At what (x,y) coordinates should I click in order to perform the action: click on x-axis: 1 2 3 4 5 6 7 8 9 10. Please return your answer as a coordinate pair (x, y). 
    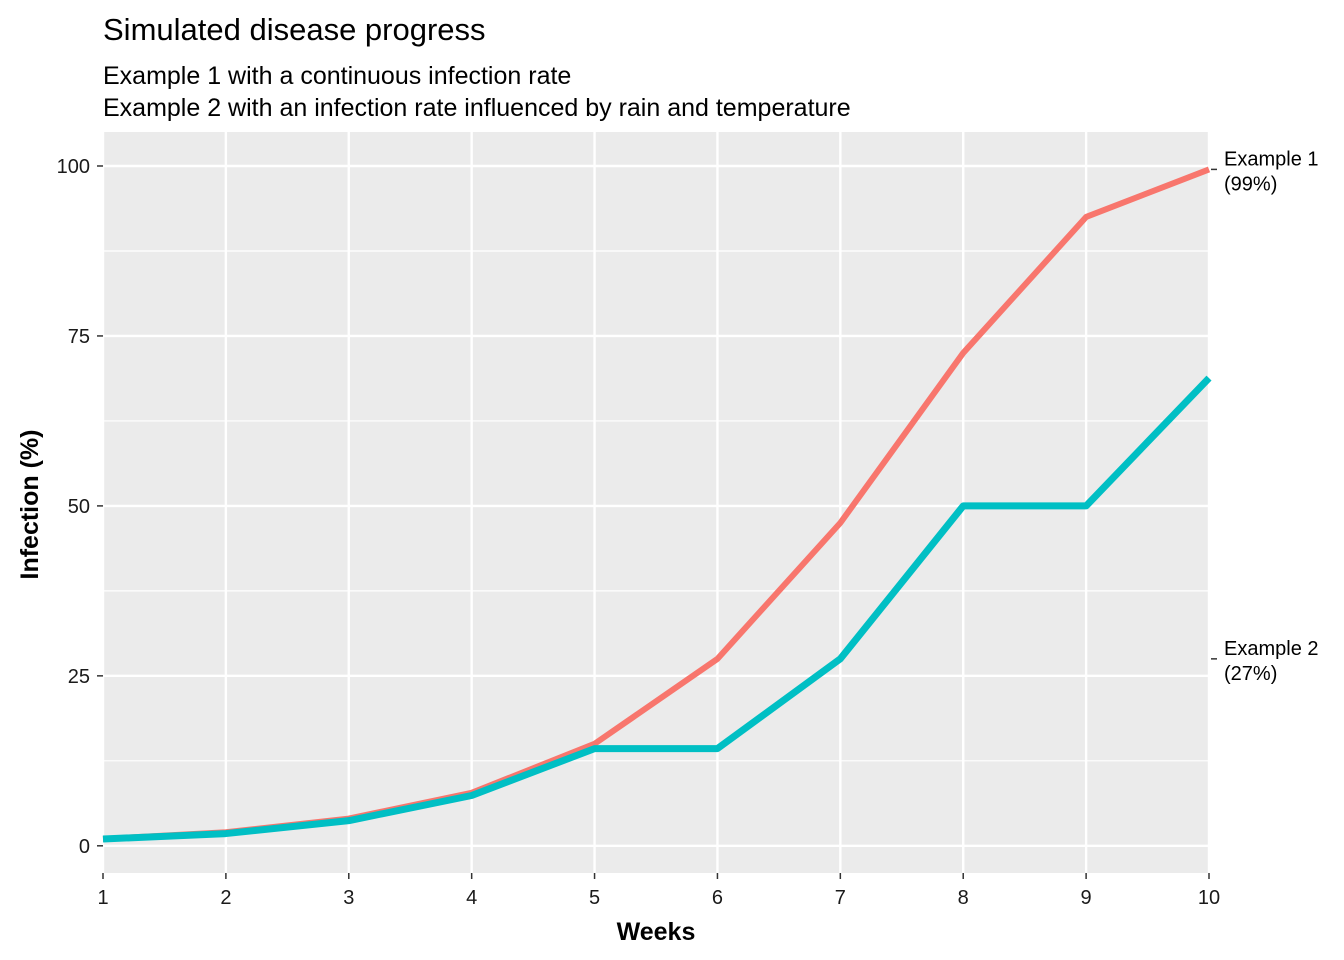
    Looking at the image, I should click on (658, 891).